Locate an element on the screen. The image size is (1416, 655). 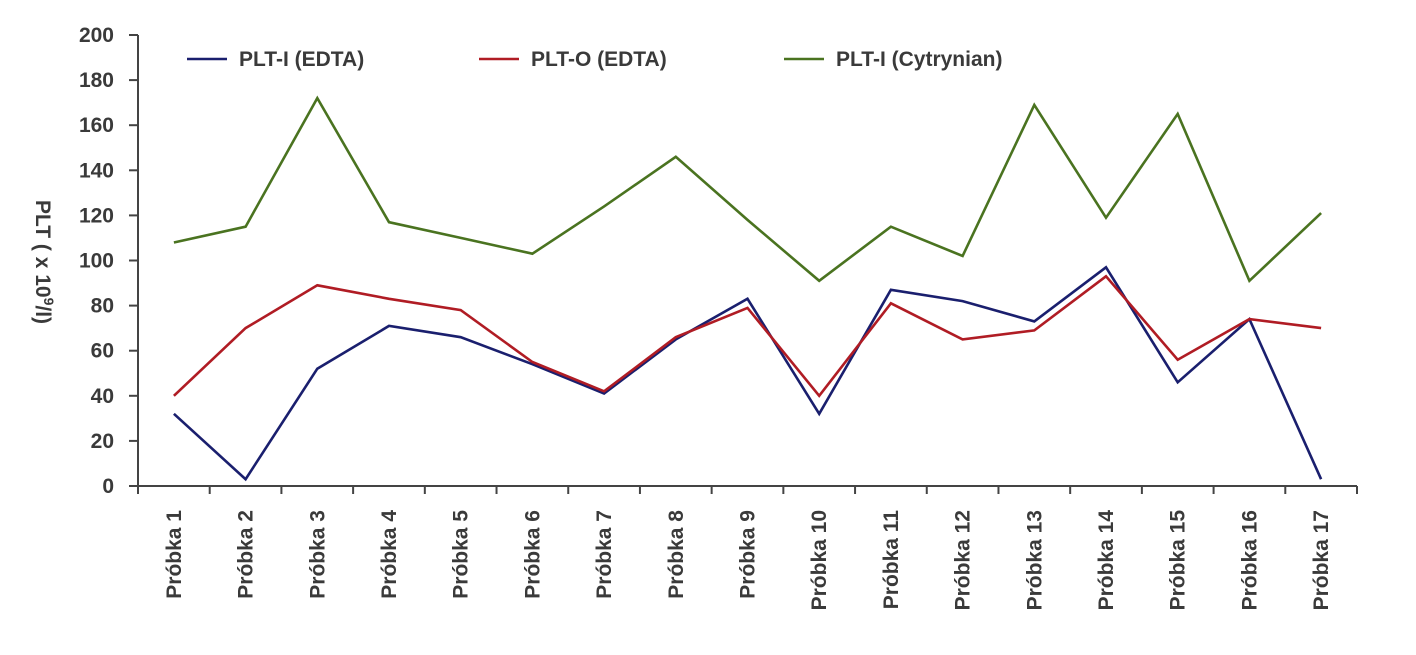
y-tick-label: 0 is located at coordinates (108, 486).